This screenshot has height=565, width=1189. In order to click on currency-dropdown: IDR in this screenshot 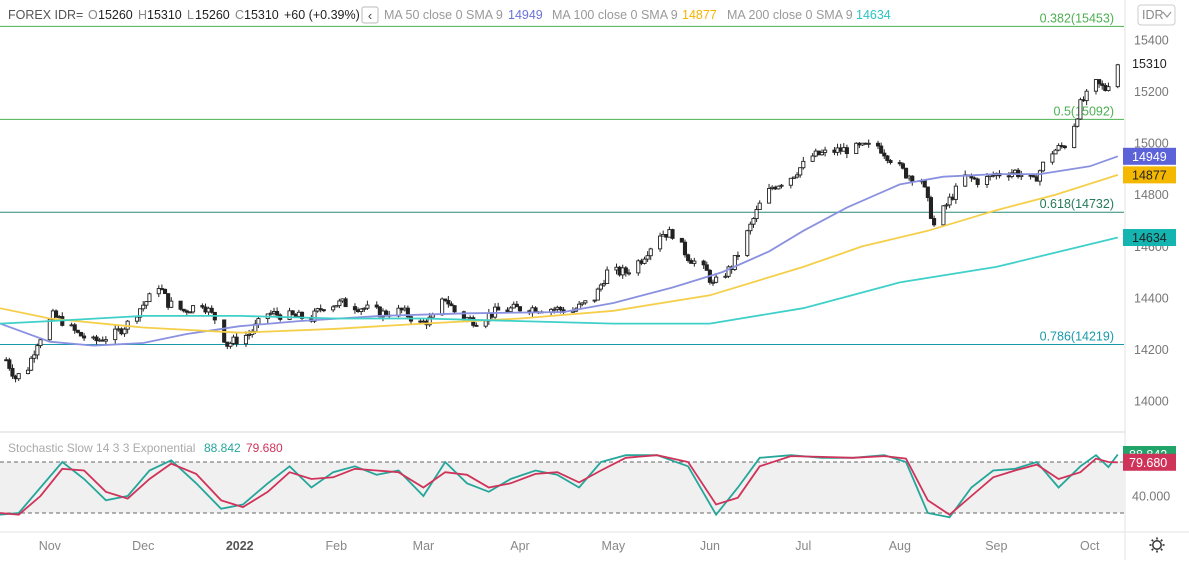, I will do `click(1156, 15)`.